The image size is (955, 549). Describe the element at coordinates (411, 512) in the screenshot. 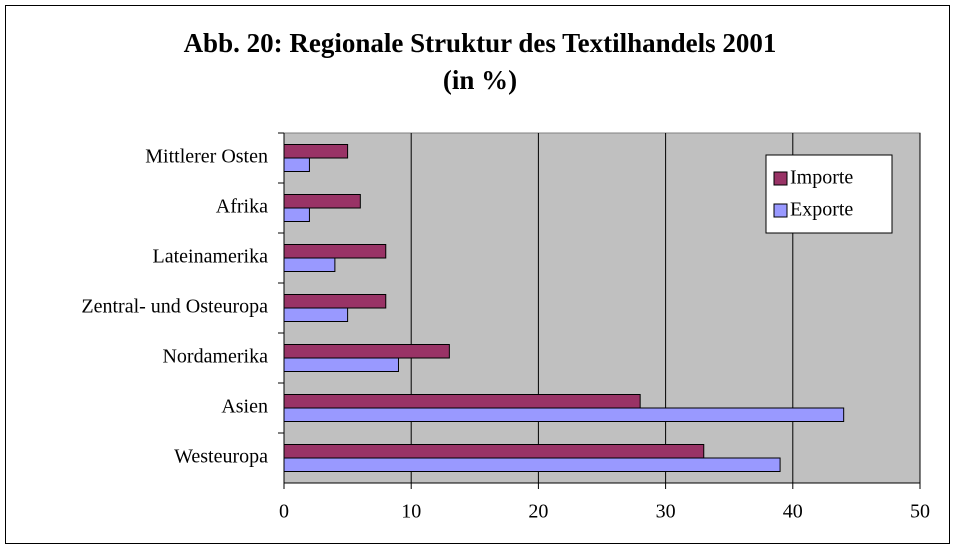

I see `x-tick-label: 10` at that location.